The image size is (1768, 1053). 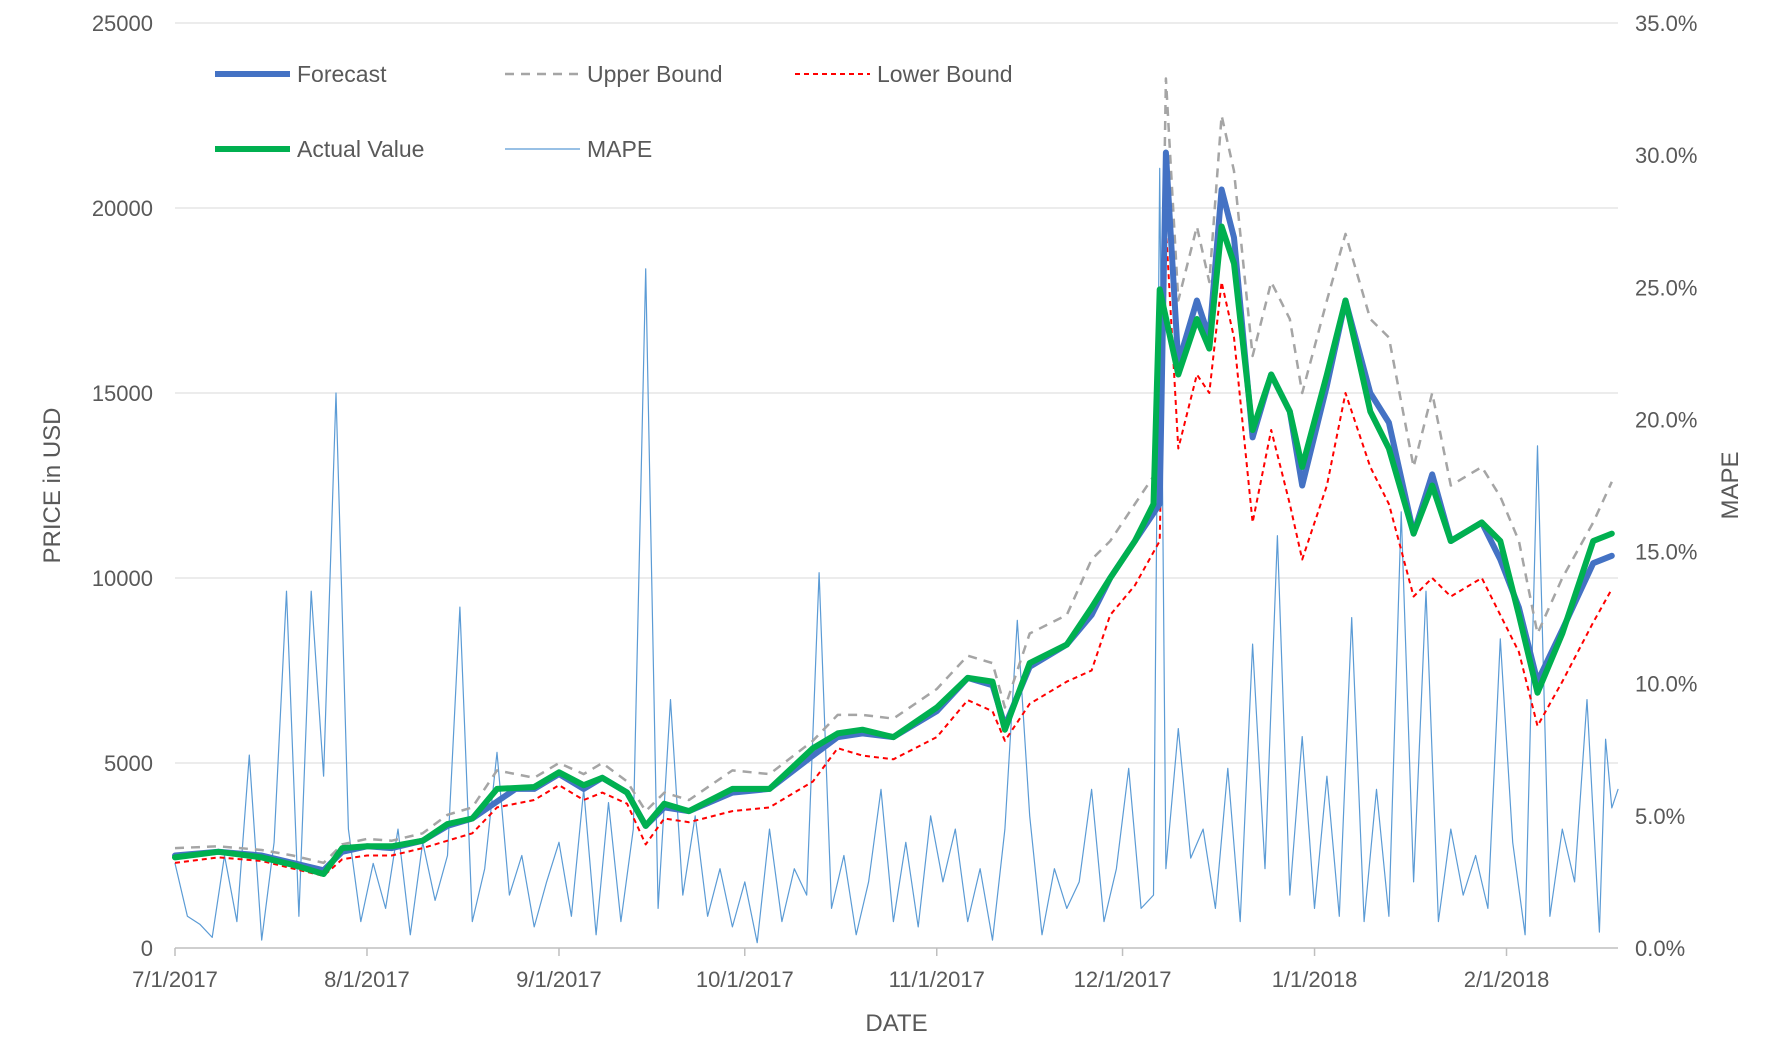 I want to click on y-tick-label: 10000, so click(x=122, y=578).